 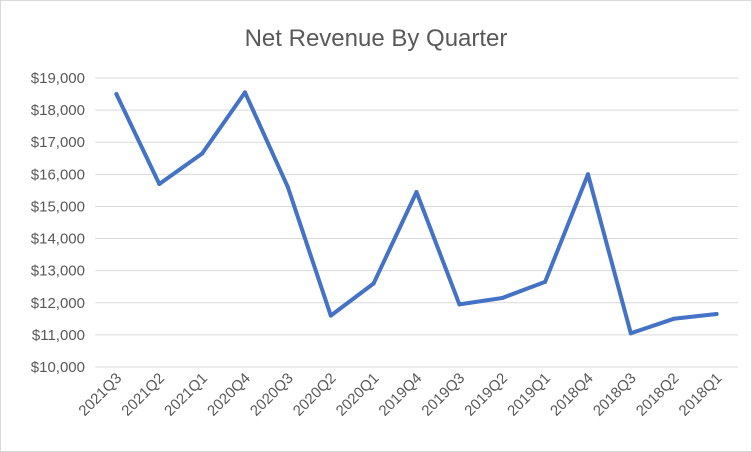 I want to click on y-tick-label: $19,000, so click(x=58, y=78).